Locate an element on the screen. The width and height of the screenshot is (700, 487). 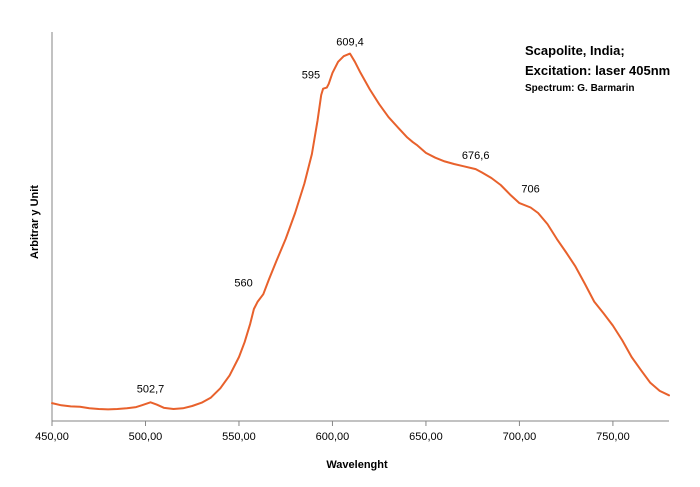
x-tick-label: 750,00 is located at coordinates (613, 437).